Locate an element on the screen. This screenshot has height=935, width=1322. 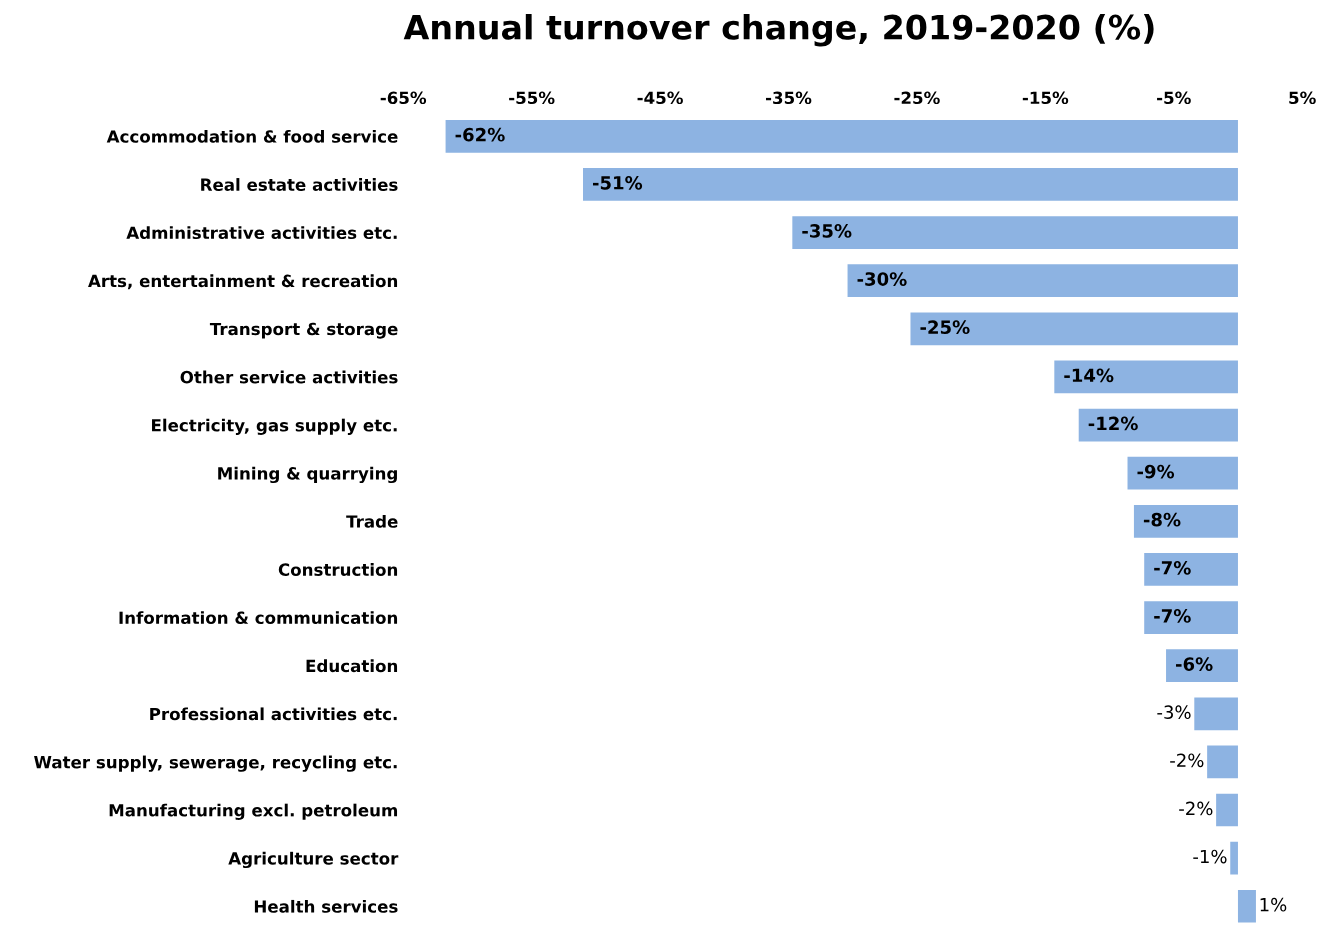
x-tick-label: -15% is located at coordinates (1045, 98).